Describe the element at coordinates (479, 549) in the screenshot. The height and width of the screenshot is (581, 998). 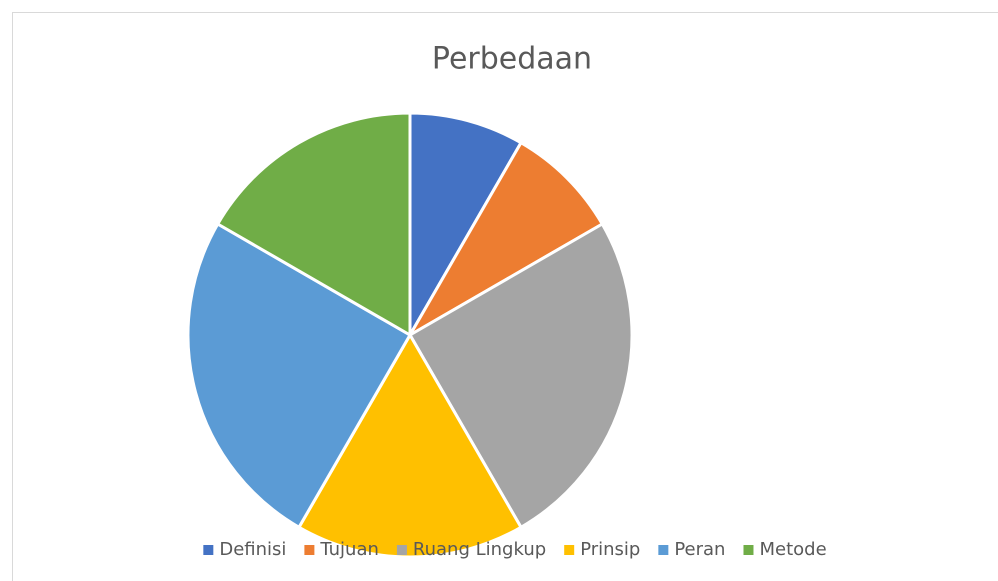
I see `legend-label: Ruang Lingkup` at that location.